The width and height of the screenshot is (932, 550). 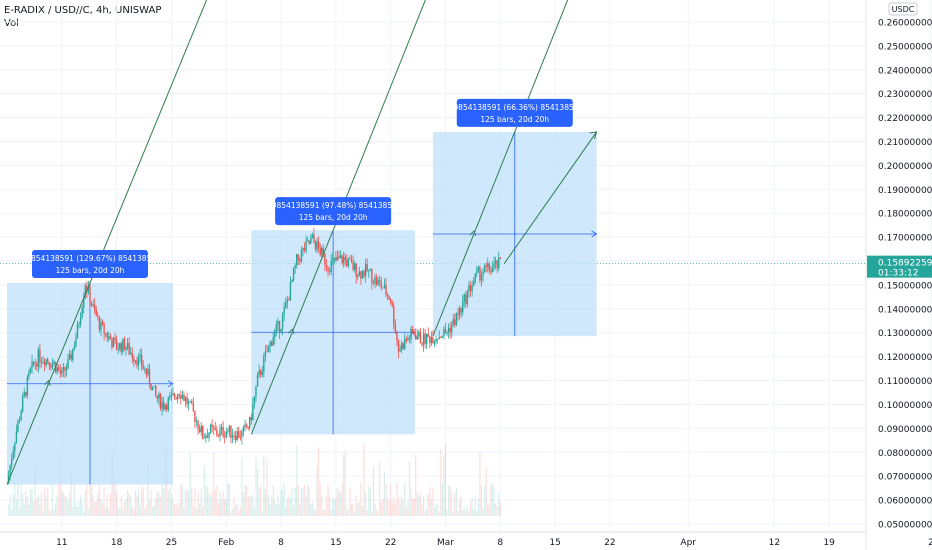 What do you see at coordinates (500, 543) in the screenshot?
I see `time-tick-label: 8` at bounding box center [500, 543].